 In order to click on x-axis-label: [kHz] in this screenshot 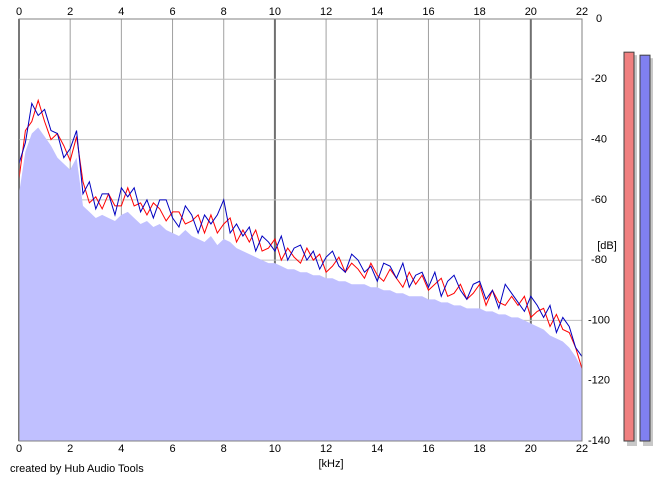, I will do `click(330, 464)`.